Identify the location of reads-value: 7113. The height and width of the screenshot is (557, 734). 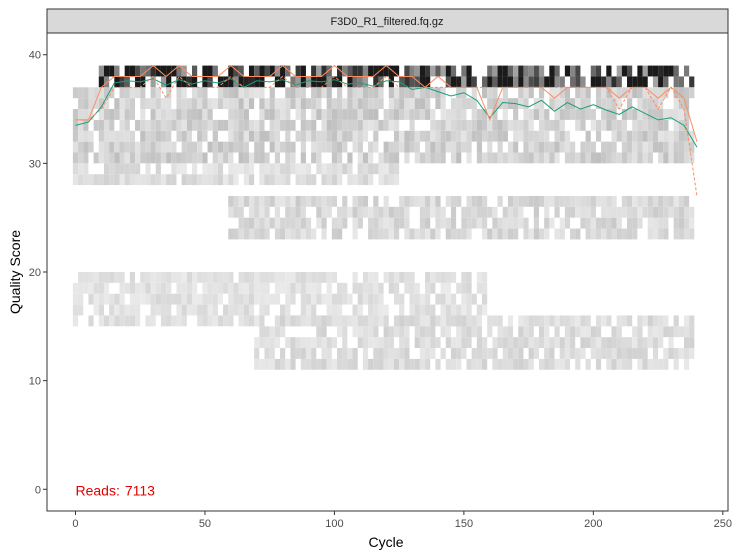
(140, 490).